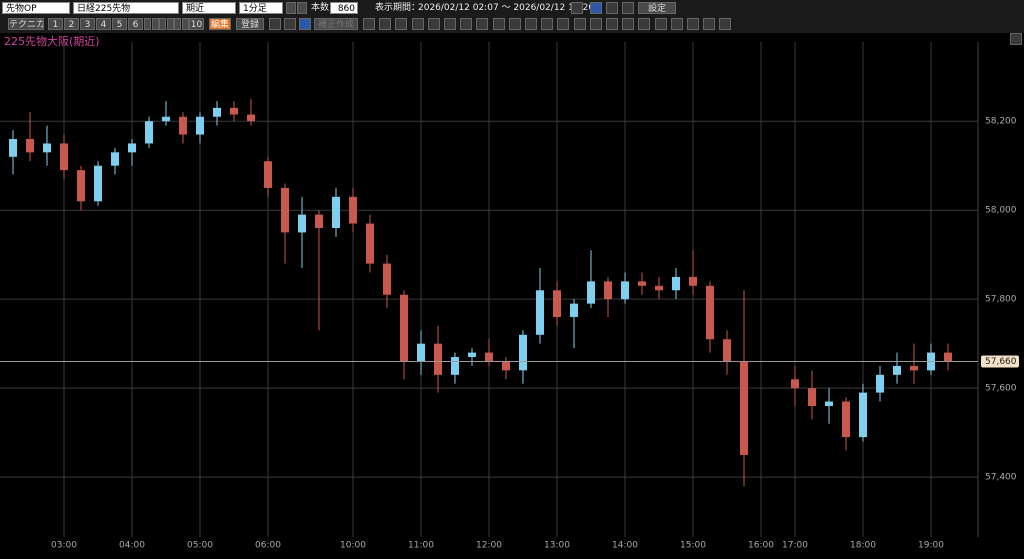  I want to click on x-tick-label: 13:00, so click(557, 546).